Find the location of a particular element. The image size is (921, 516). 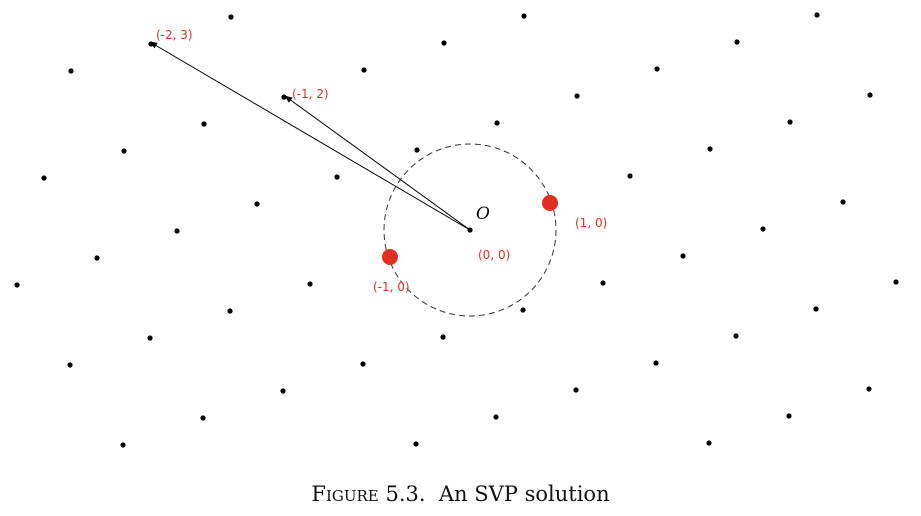

caption-prefix: Figure is located at coordinates (345, 494).